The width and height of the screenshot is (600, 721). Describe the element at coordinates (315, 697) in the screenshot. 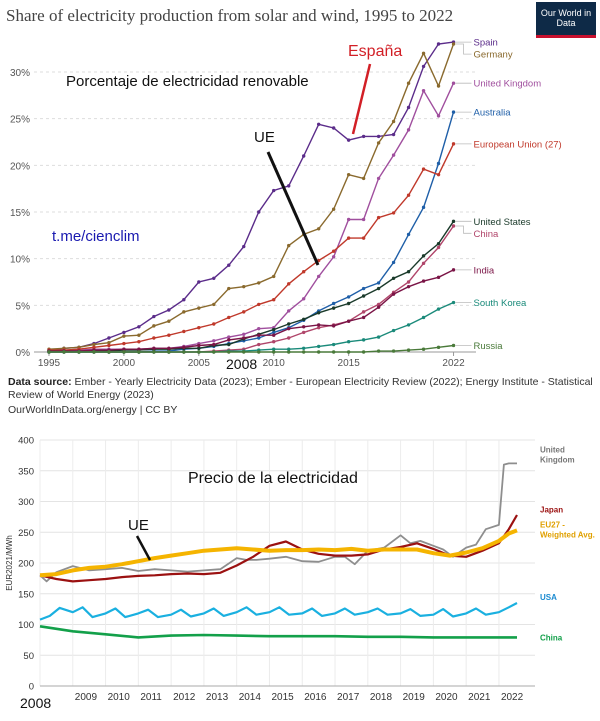

I see `x-tick-label: 2016` at that location.